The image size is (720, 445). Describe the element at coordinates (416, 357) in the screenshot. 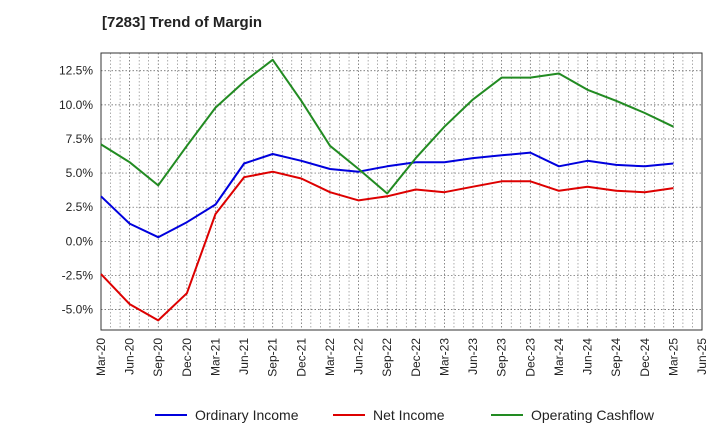

I see `x-tick-label: Dec-22` at that location.